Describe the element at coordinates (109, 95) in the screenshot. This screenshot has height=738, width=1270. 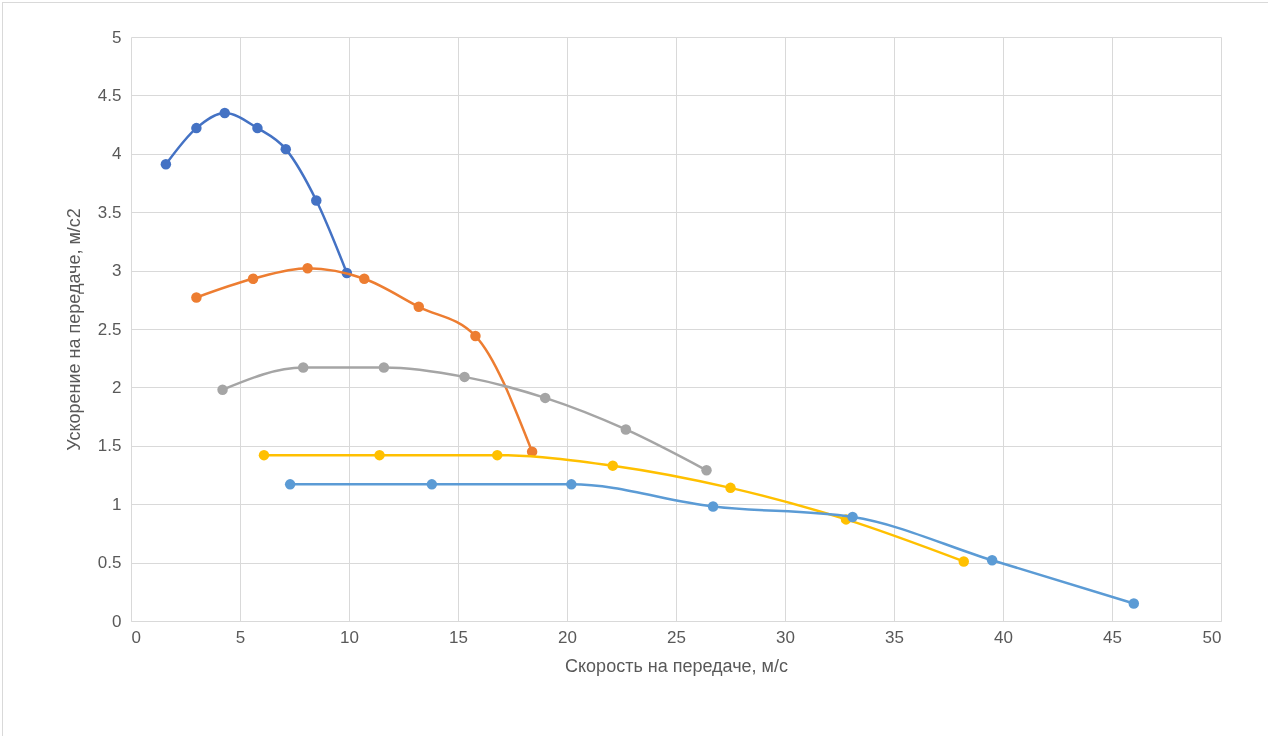
I see `y-tick-label: 4.5` at that location.